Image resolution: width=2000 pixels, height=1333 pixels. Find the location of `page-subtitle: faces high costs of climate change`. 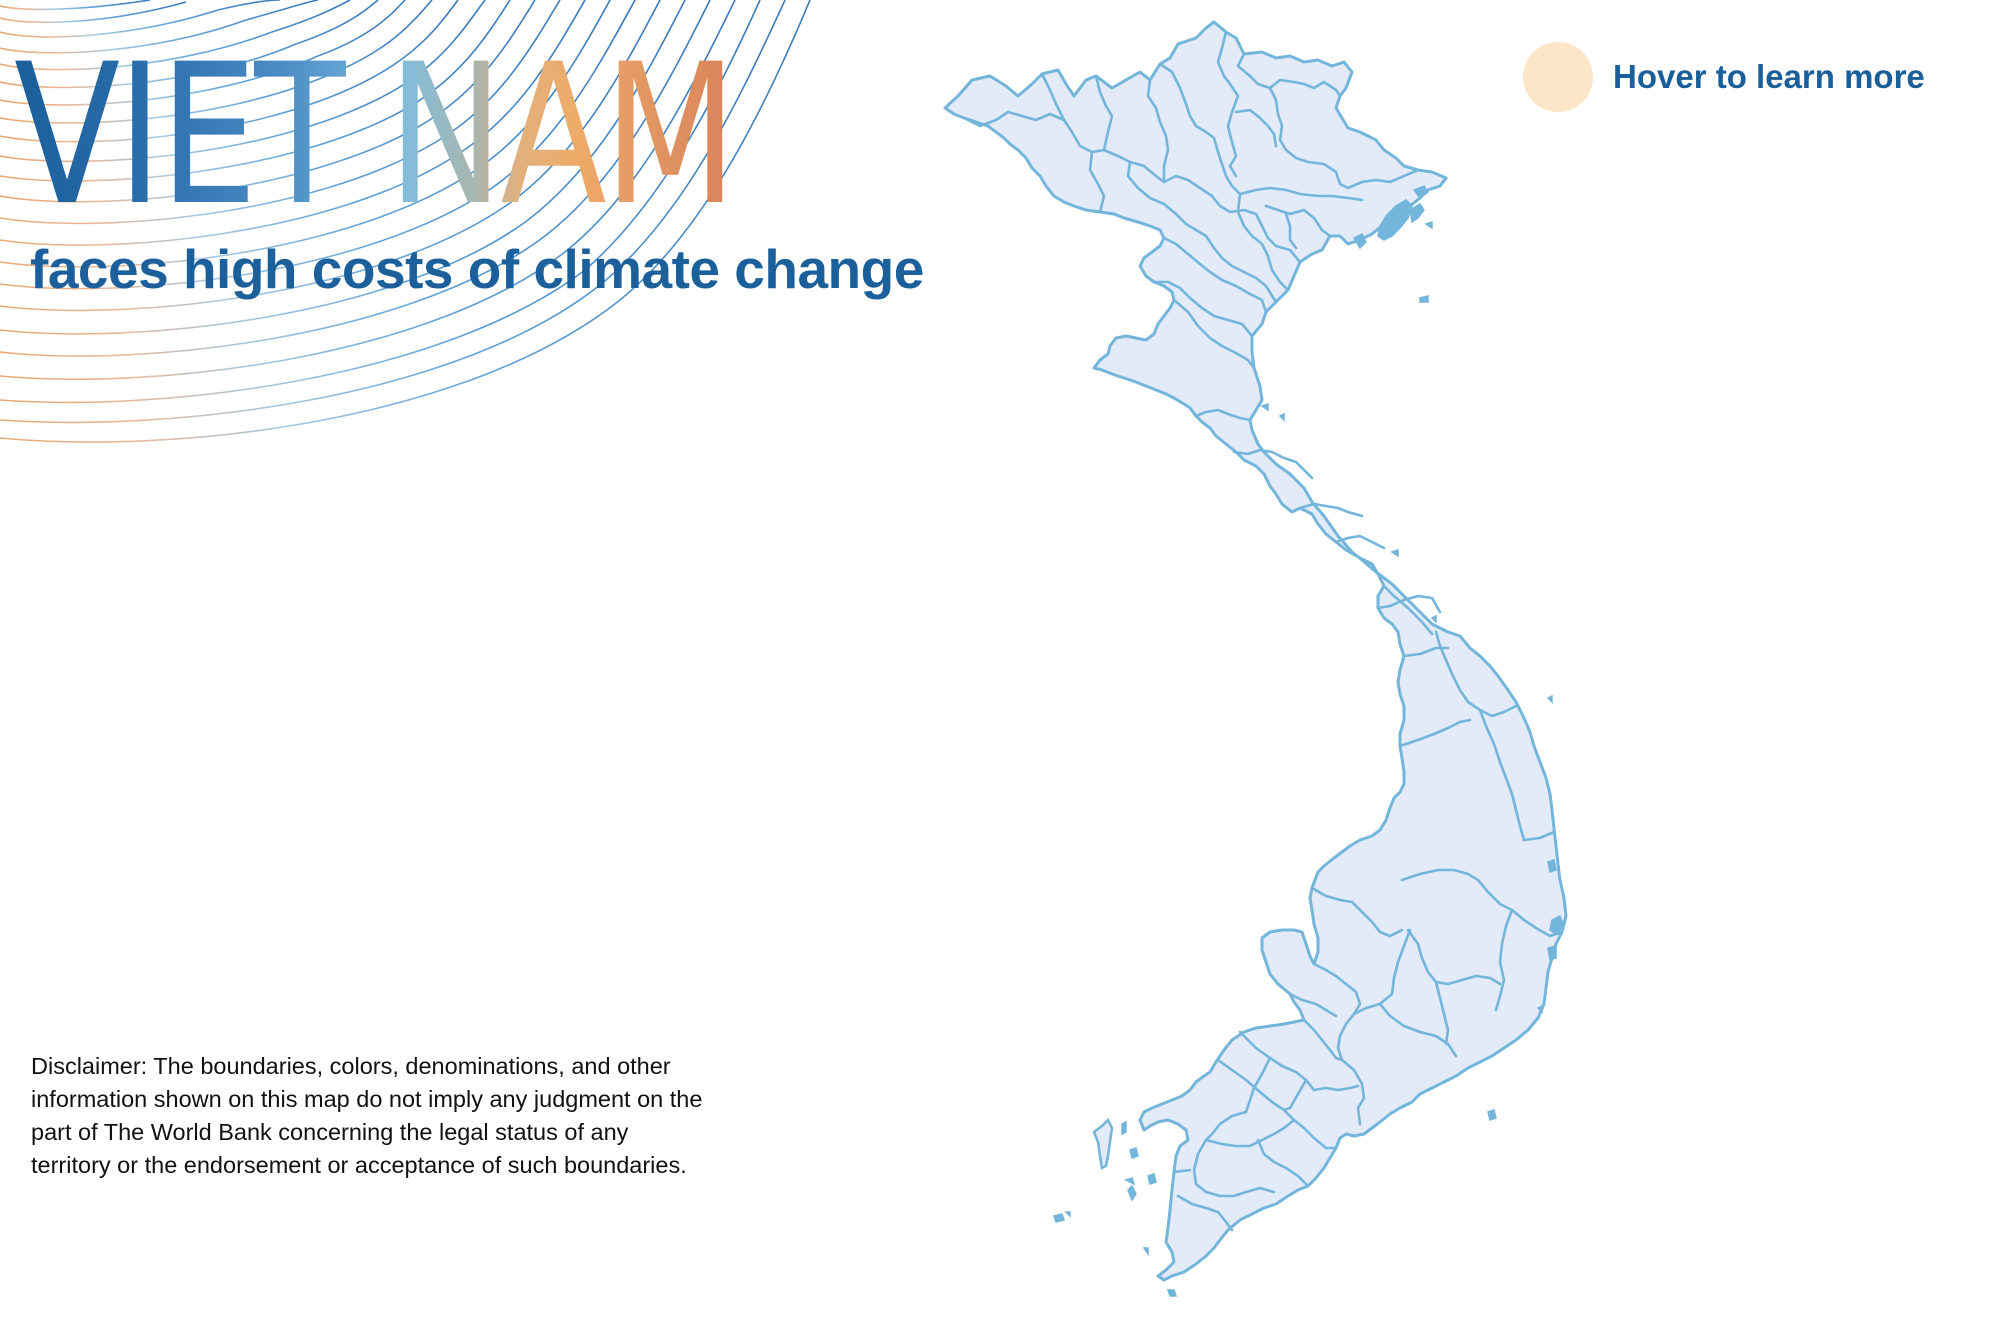

page-subtitle: faces high costs of climate change is located at coordinates (477, 269).